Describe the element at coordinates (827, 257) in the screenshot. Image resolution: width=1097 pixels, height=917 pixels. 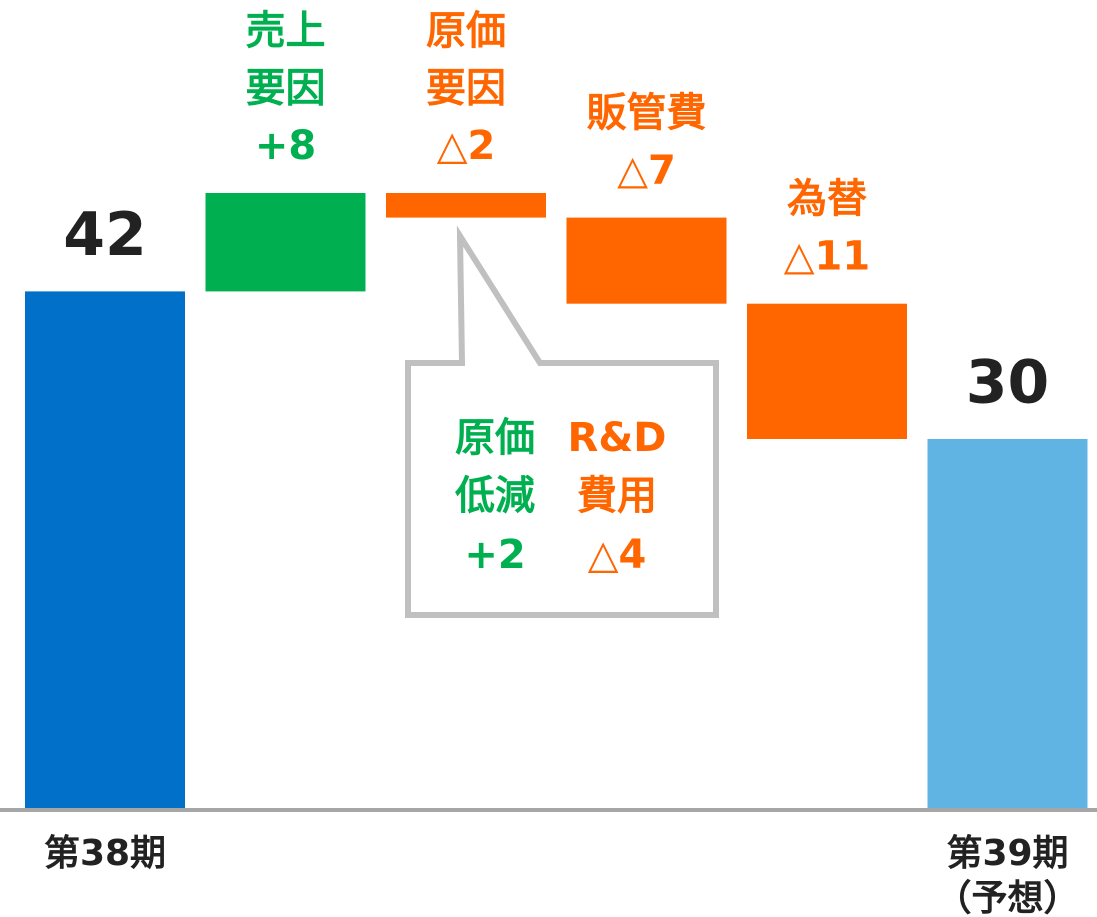
I see `data-label: △11` at that location.